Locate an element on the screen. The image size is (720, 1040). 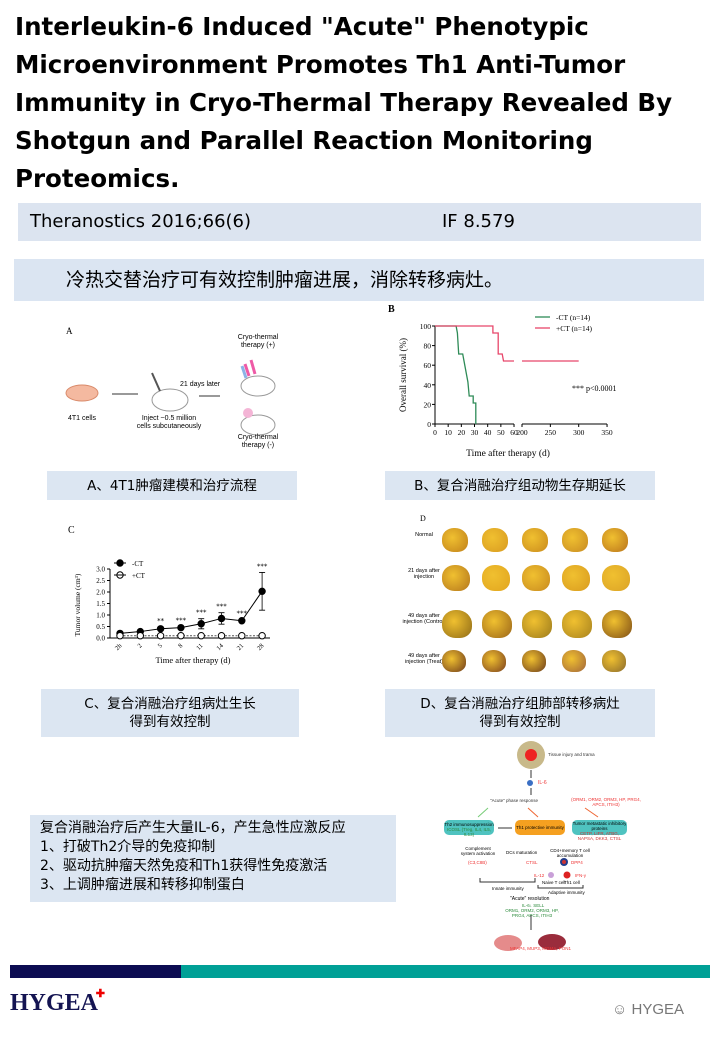
caption-c: C、复合消融治疗组病灶生长 得到有效控制 is located at coordinates (170, 713).